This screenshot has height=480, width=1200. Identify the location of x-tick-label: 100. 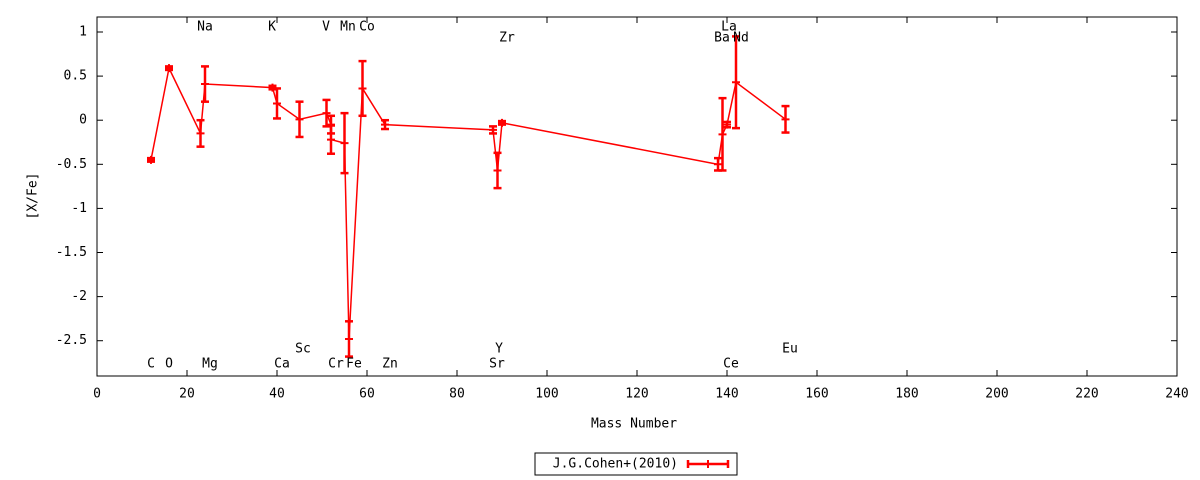
(546, 394).